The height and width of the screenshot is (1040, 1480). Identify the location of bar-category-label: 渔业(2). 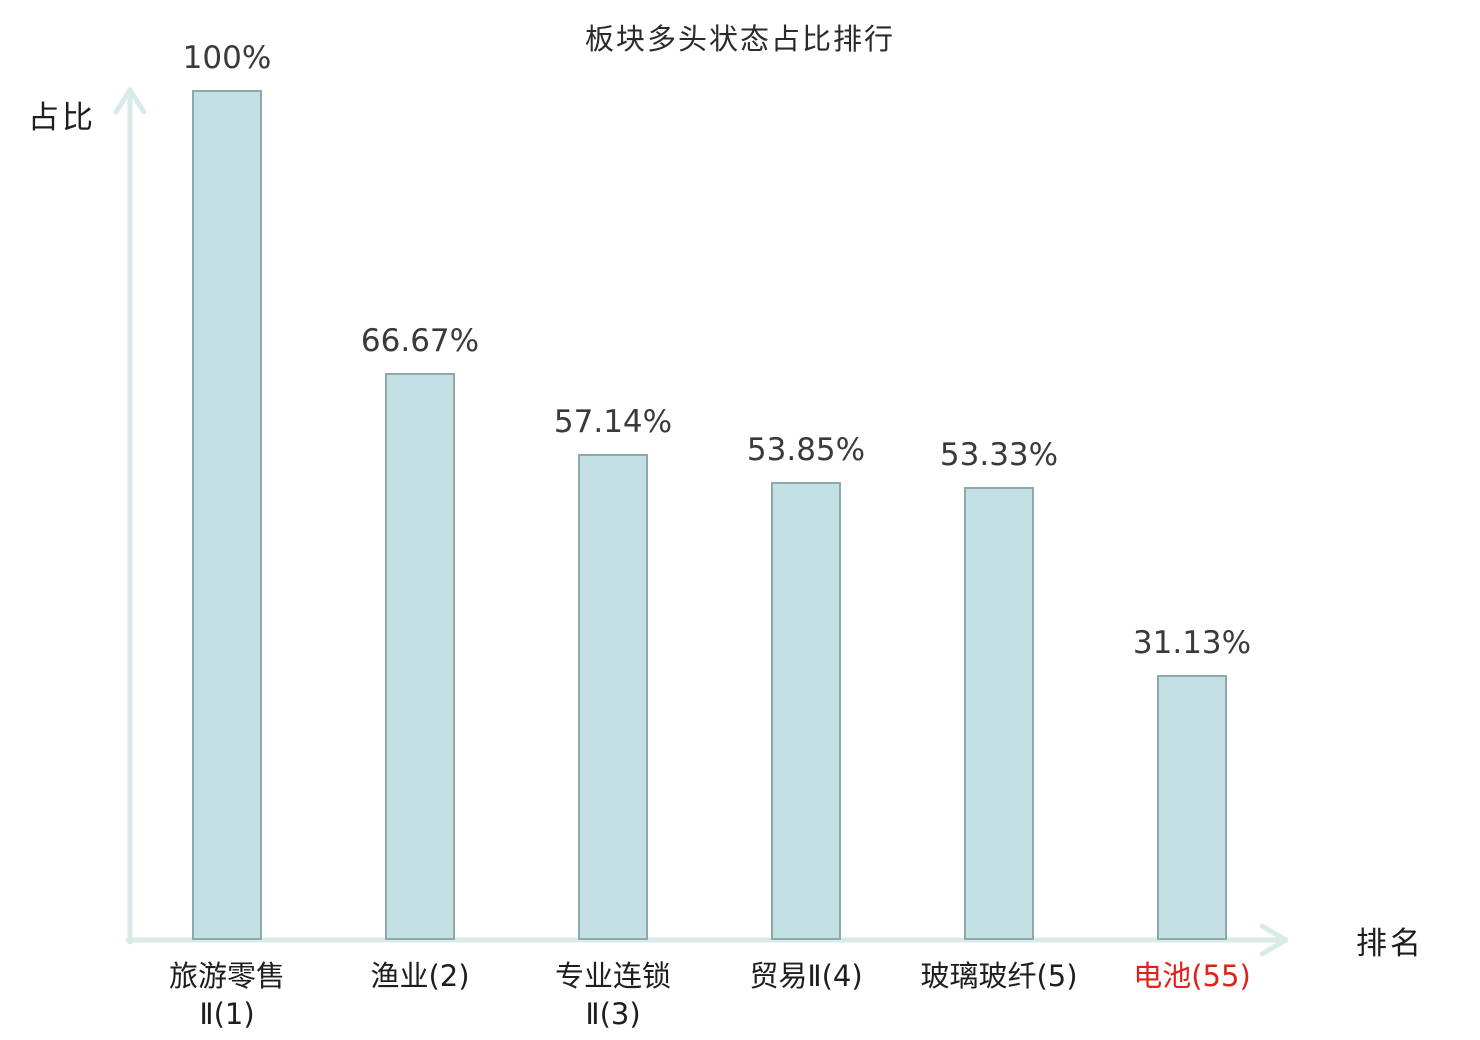
(420, 976).